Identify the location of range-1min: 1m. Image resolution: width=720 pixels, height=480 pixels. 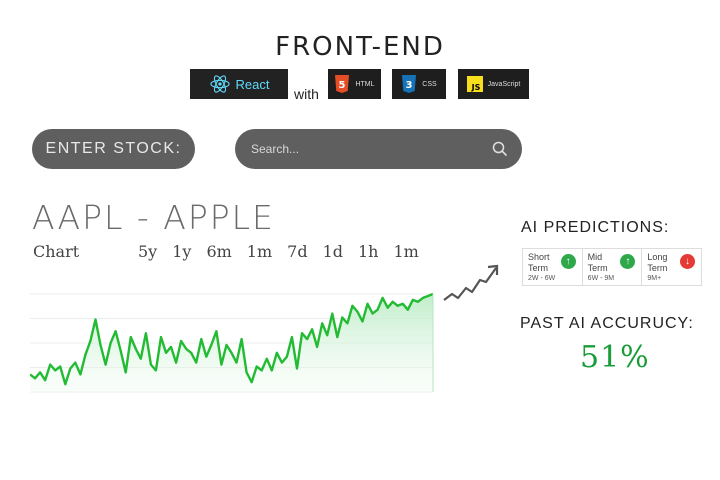
(406, 251).